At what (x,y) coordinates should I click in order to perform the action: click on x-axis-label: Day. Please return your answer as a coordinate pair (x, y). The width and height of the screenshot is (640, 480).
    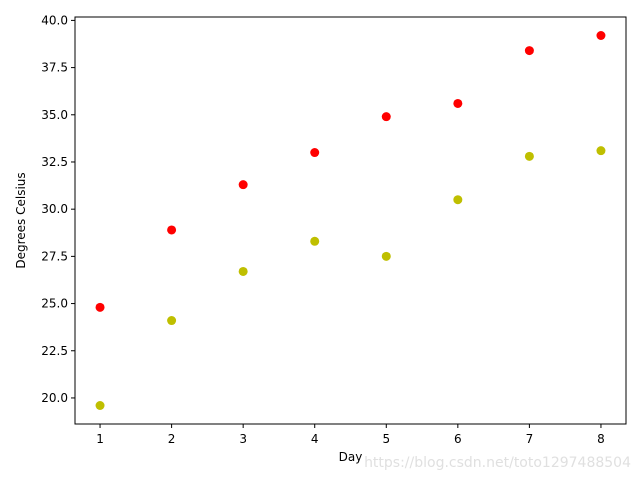
    Looking at the image, I should click on (351, 457).